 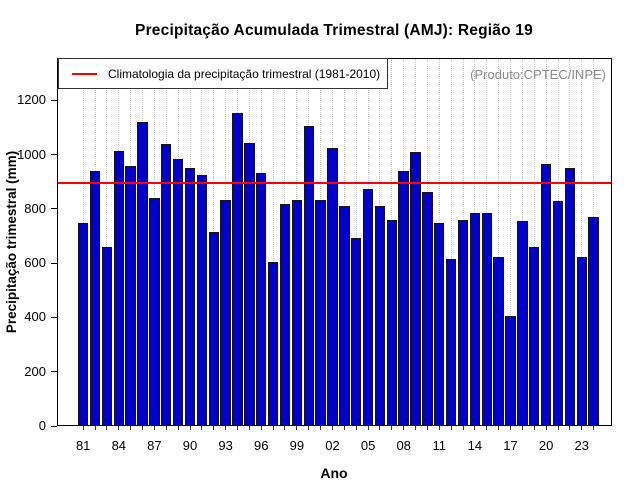 What do you see at coordinates (427, 308) in the screenshot?
I see `bar-2010` at bounding box center [427, 308].